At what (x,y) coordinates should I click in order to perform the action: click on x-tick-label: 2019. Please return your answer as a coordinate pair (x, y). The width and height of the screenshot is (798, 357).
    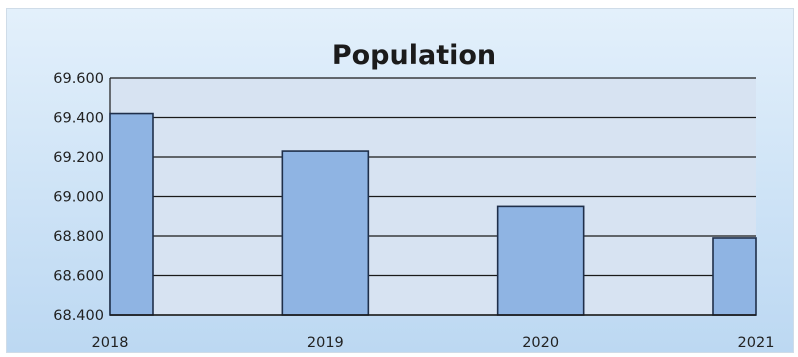
    Looking at the image, I should click on (325, 343).